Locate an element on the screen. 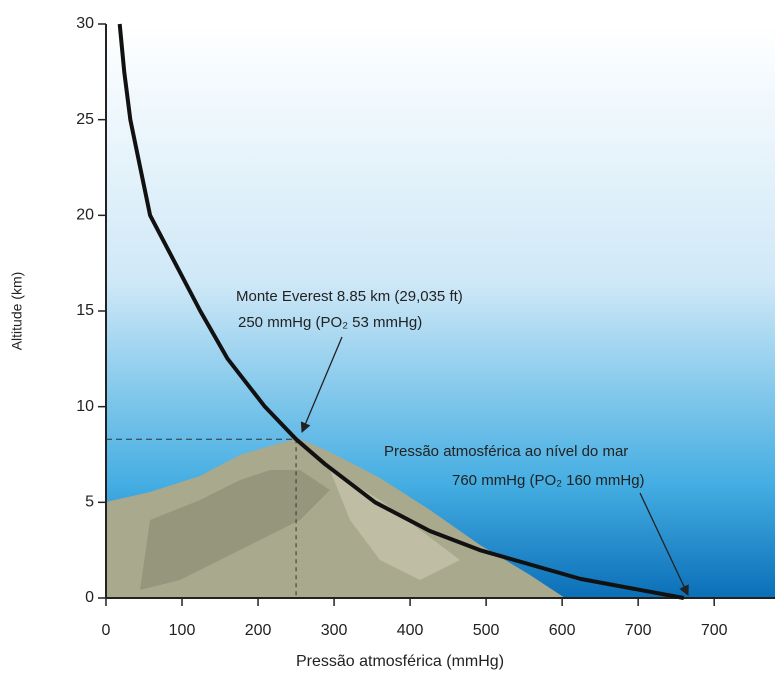 This screenshot has height=673, width=775. mountain-highlight is located at coordinates (395, 525).